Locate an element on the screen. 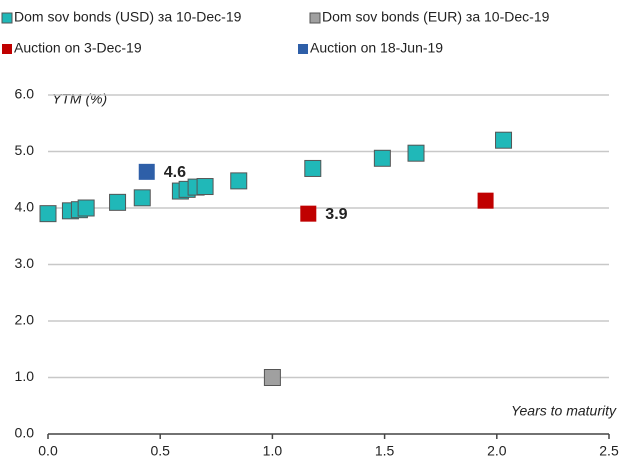  x-tick-label: 1.5 is located at coordinates (385, 451).